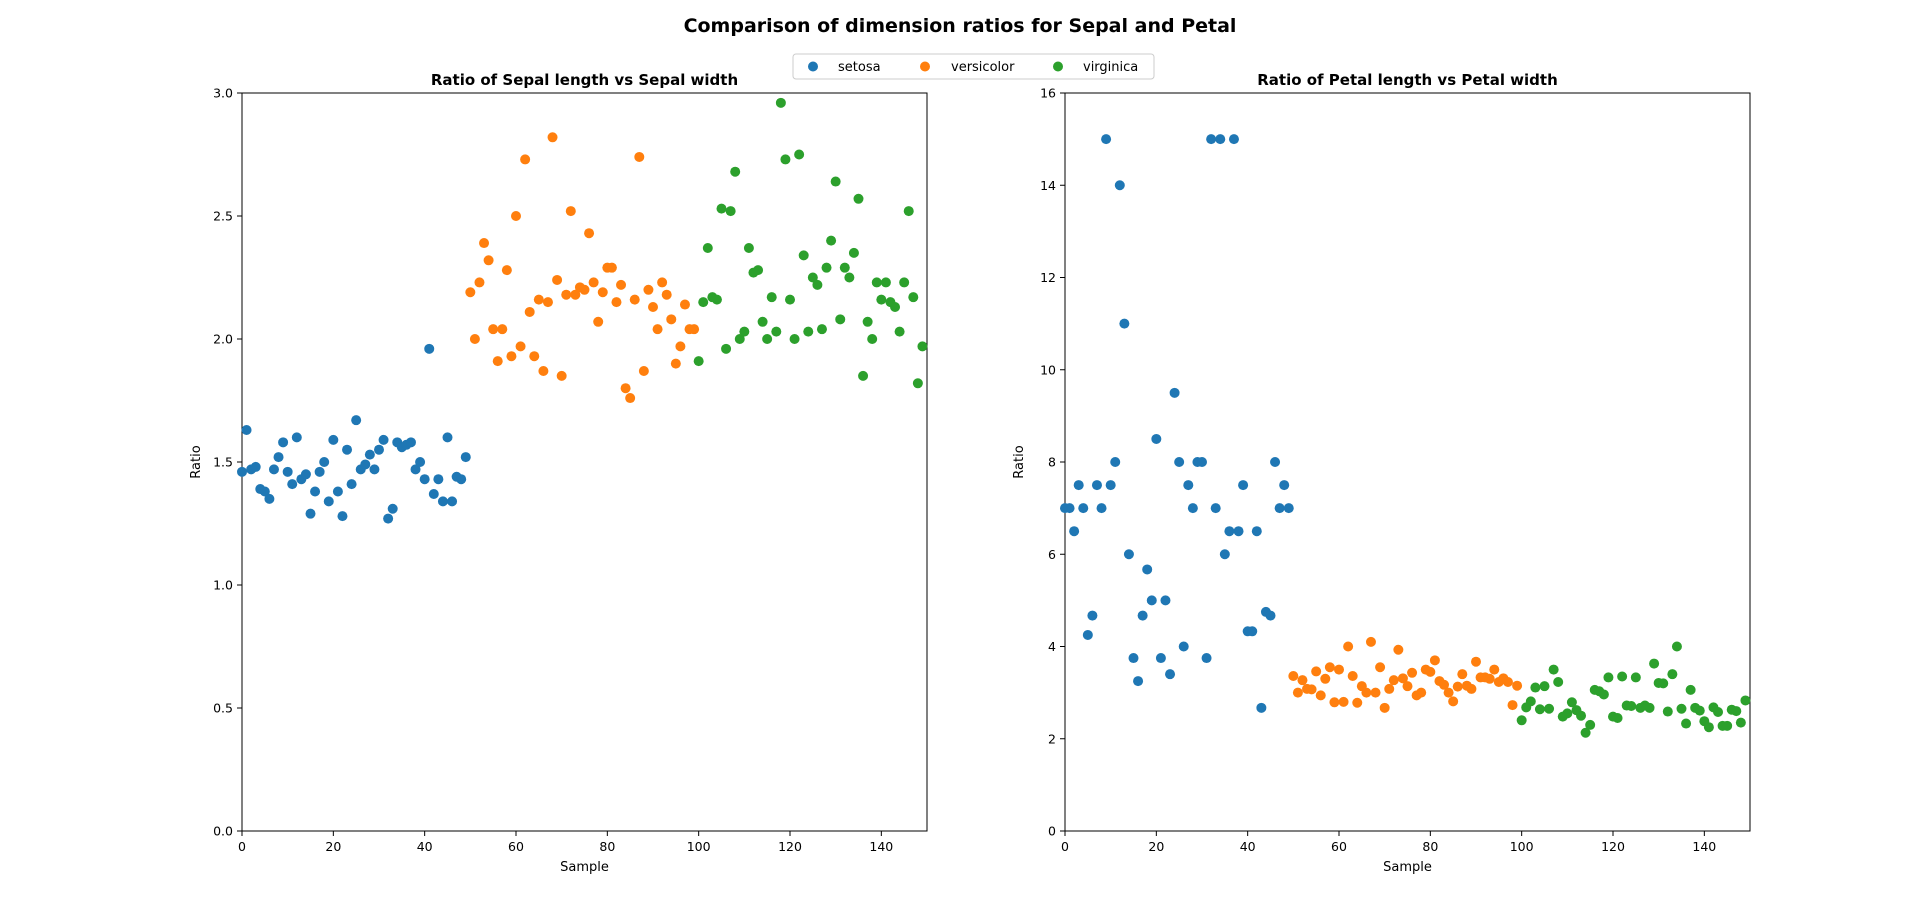 The height and width of the screenshot is (923, 1920). I want to click on y-tick-label: 8, so click(1052, 462).